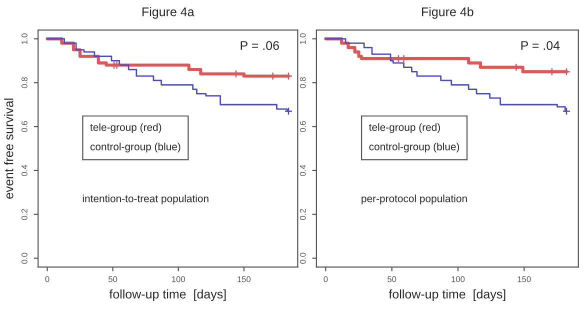 The height and width of the screenshot is (316, 586). Describe the element at coordinates (414, 199) in the screenshot. I see `annotation: per-protocol population` at that location.